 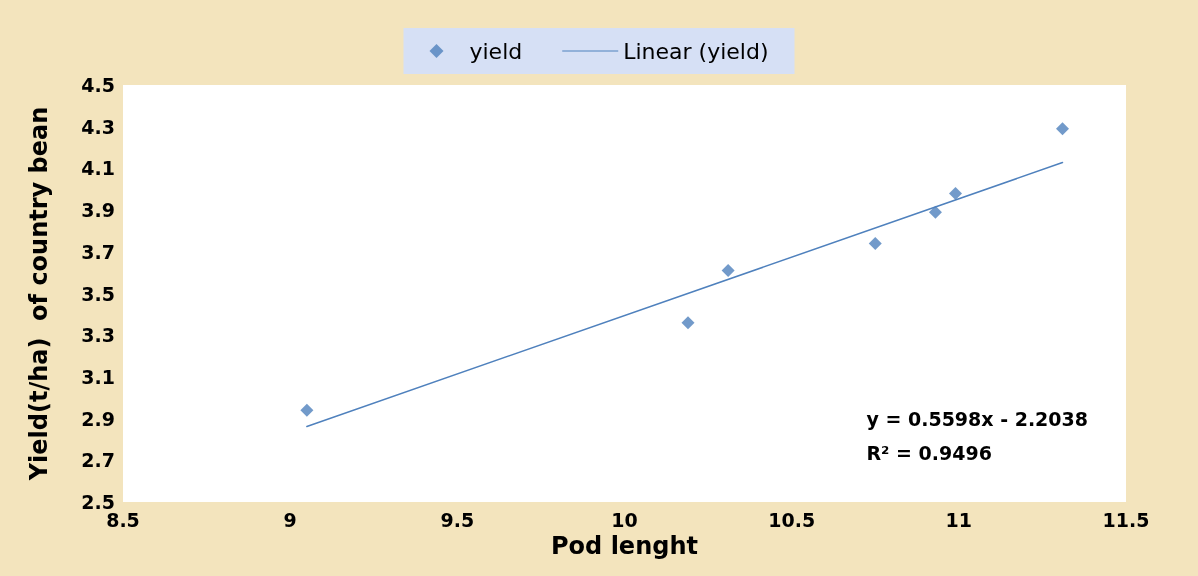 What do you see at coordinates (624, 546) in the screenshot?
I see `x-axis-title: Pod lenght` at bounding box center [624, 546].